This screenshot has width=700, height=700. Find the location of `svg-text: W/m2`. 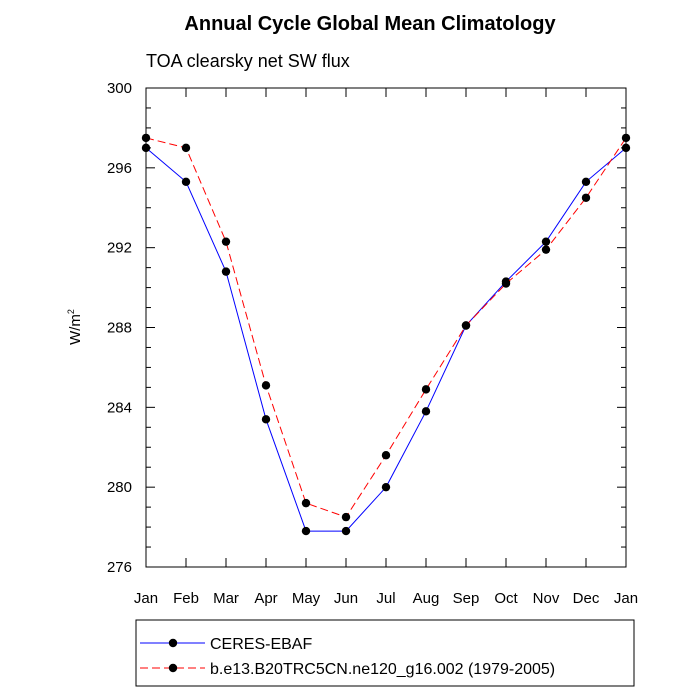

svg-text: W/m2 is located at coordinates (75, 327).